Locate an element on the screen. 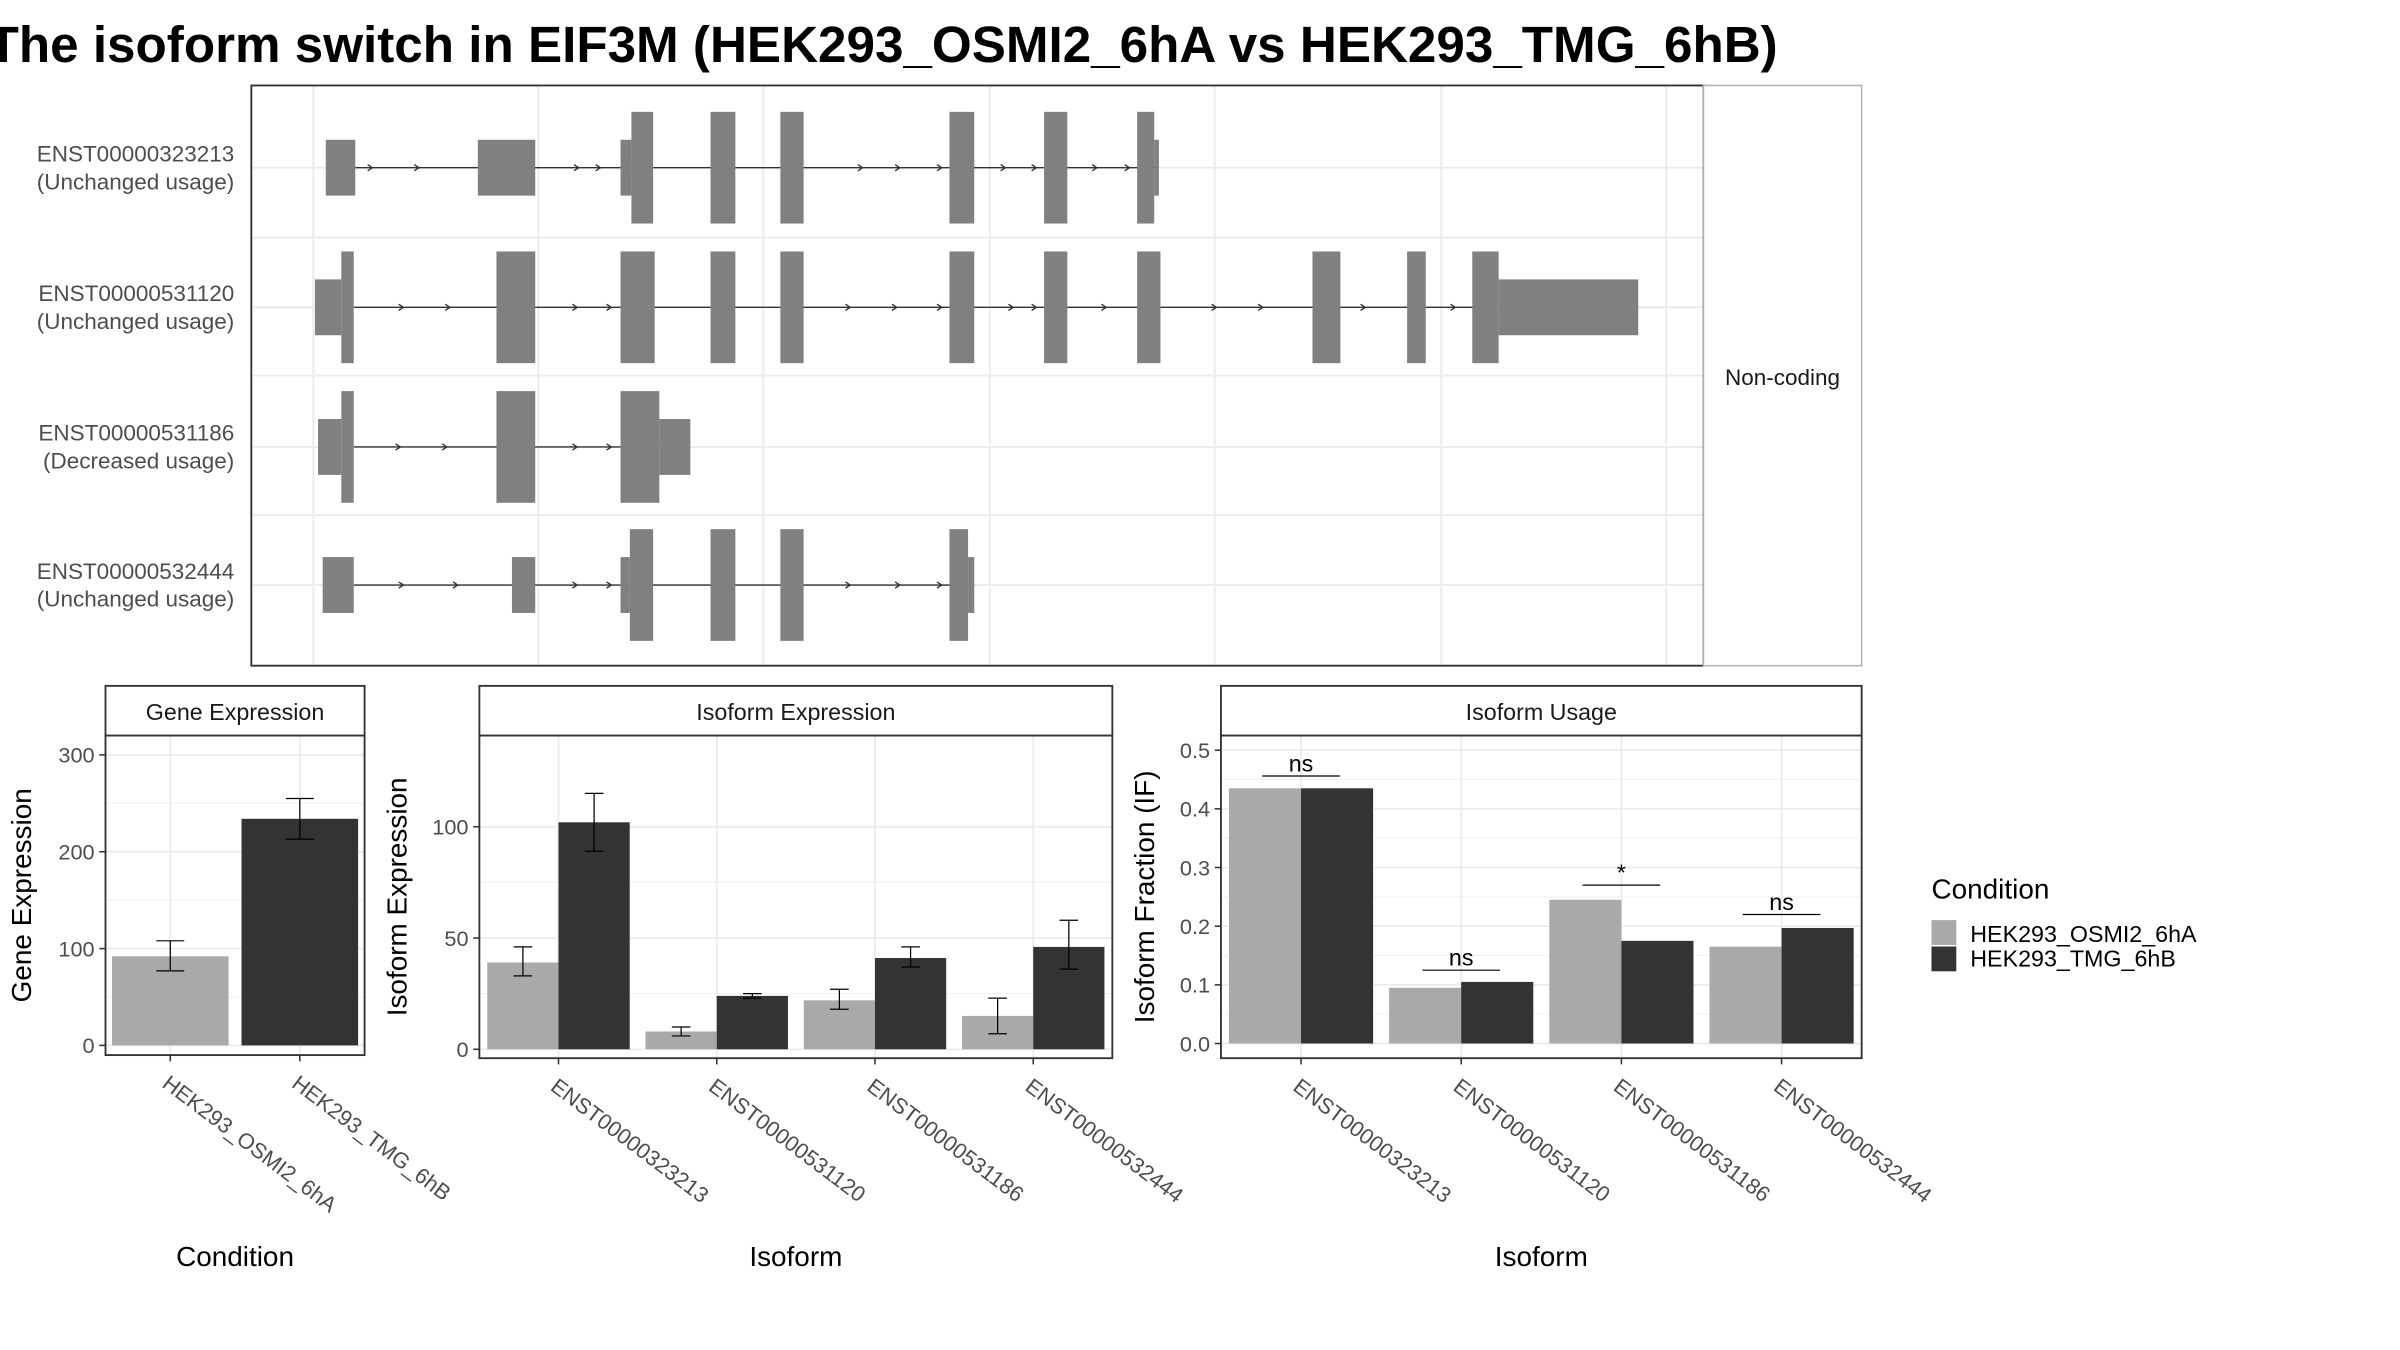  y-tick-label: 200 is located at coordinates (76, 851).